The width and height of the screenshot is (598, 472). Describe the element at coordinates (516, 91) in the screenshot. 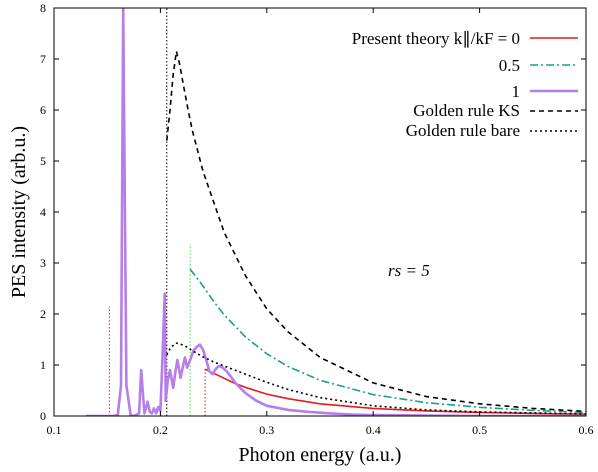

I see `legend-label-1: 1` at that location.